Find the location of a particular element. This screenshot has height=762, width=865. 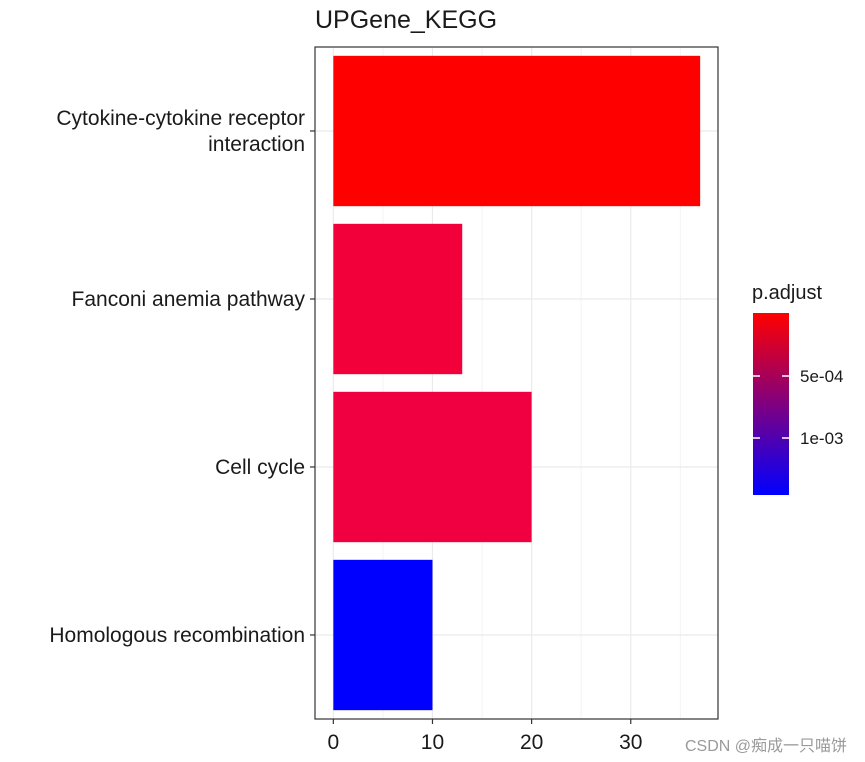

legend-title: p.adjust is located at coordinates (787, 293).